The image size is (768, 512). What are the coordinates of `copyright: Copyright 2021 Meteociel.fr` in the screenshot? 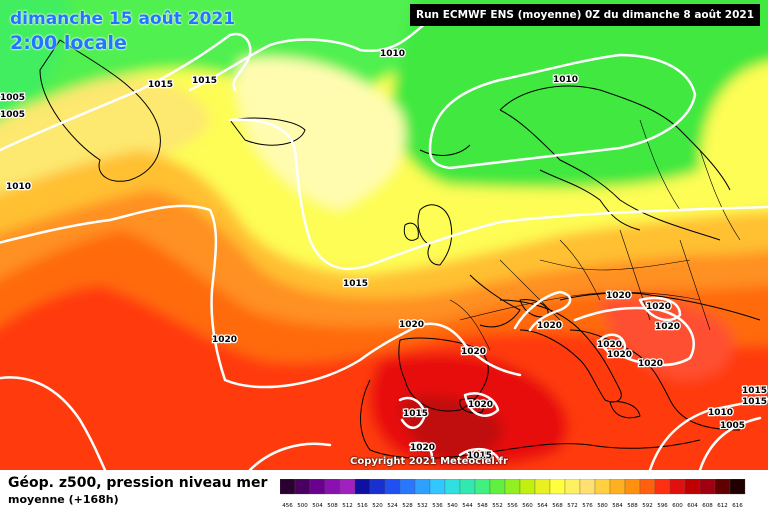 It's located at (429, 461).